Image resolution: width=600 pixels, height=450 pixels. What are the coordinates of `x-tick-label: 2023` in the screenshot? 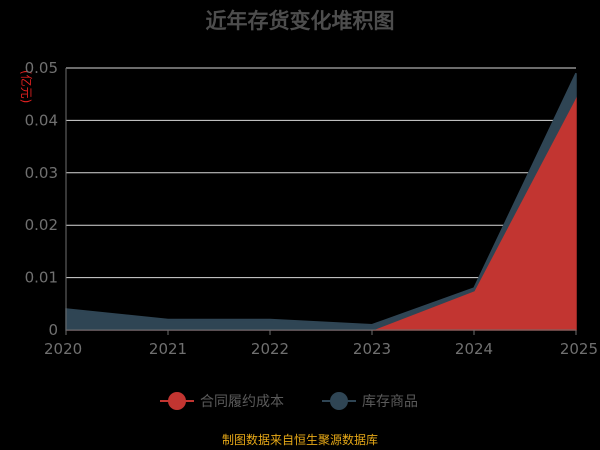 It's located at (372, 349).